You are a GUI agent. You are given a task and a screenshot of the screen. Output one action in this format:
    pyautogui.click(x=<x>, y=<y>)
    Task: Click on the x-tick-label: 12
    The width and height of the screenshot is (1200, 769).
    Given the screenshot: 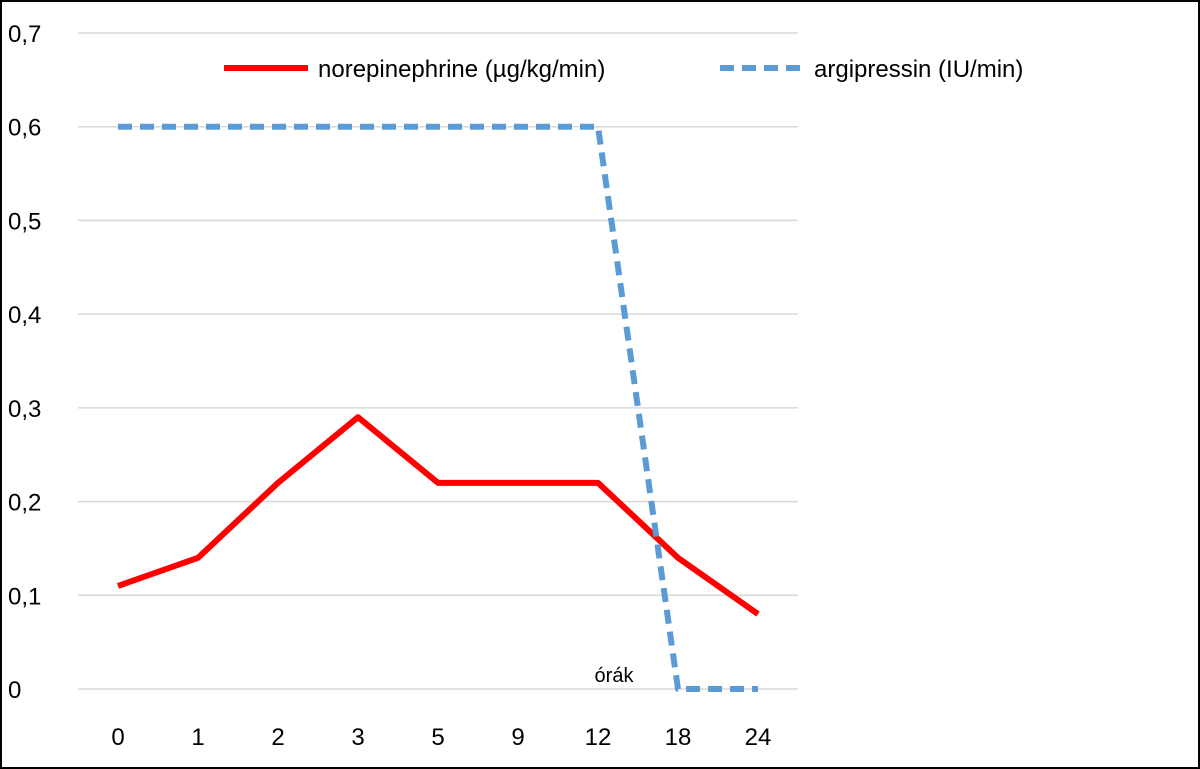 What is the action you would take?
    pyautogui.click(x=598, y=737)
    